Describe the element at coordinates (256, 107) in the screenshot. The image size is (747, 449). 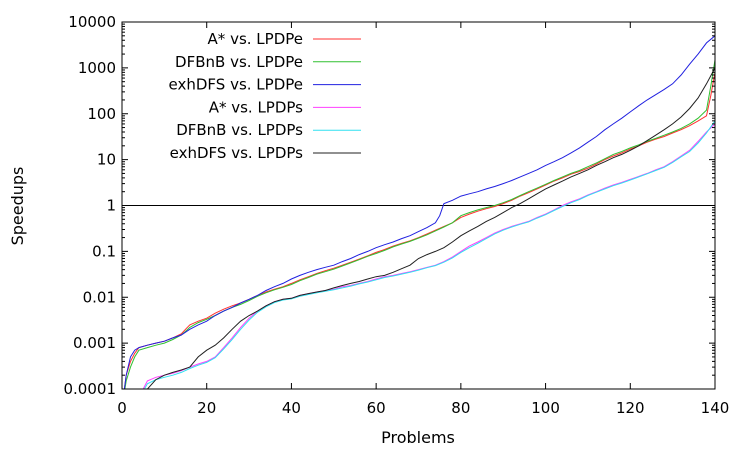
I see `legend-label-3: A* vs. LPDPs` at that location.